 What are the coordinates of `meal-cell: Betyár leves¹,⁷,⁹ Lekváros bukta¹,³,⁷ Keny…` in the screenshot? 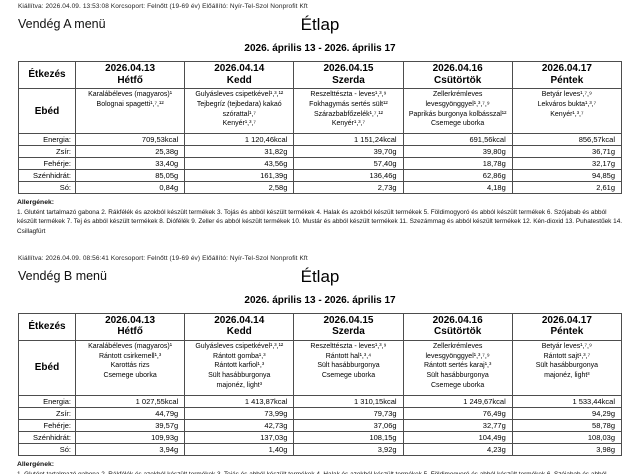 It's located at (567, 111).